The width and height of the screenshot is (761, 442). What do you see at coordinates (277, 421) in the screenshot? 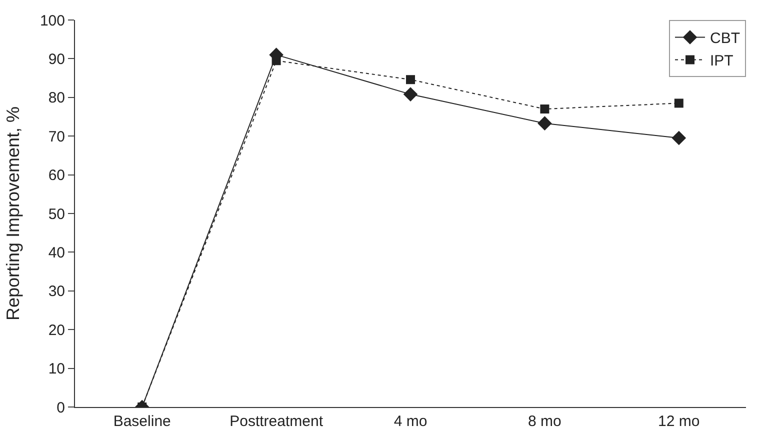
I see `x-tick-label: Posttreatment` at bounding box center [277, 421].